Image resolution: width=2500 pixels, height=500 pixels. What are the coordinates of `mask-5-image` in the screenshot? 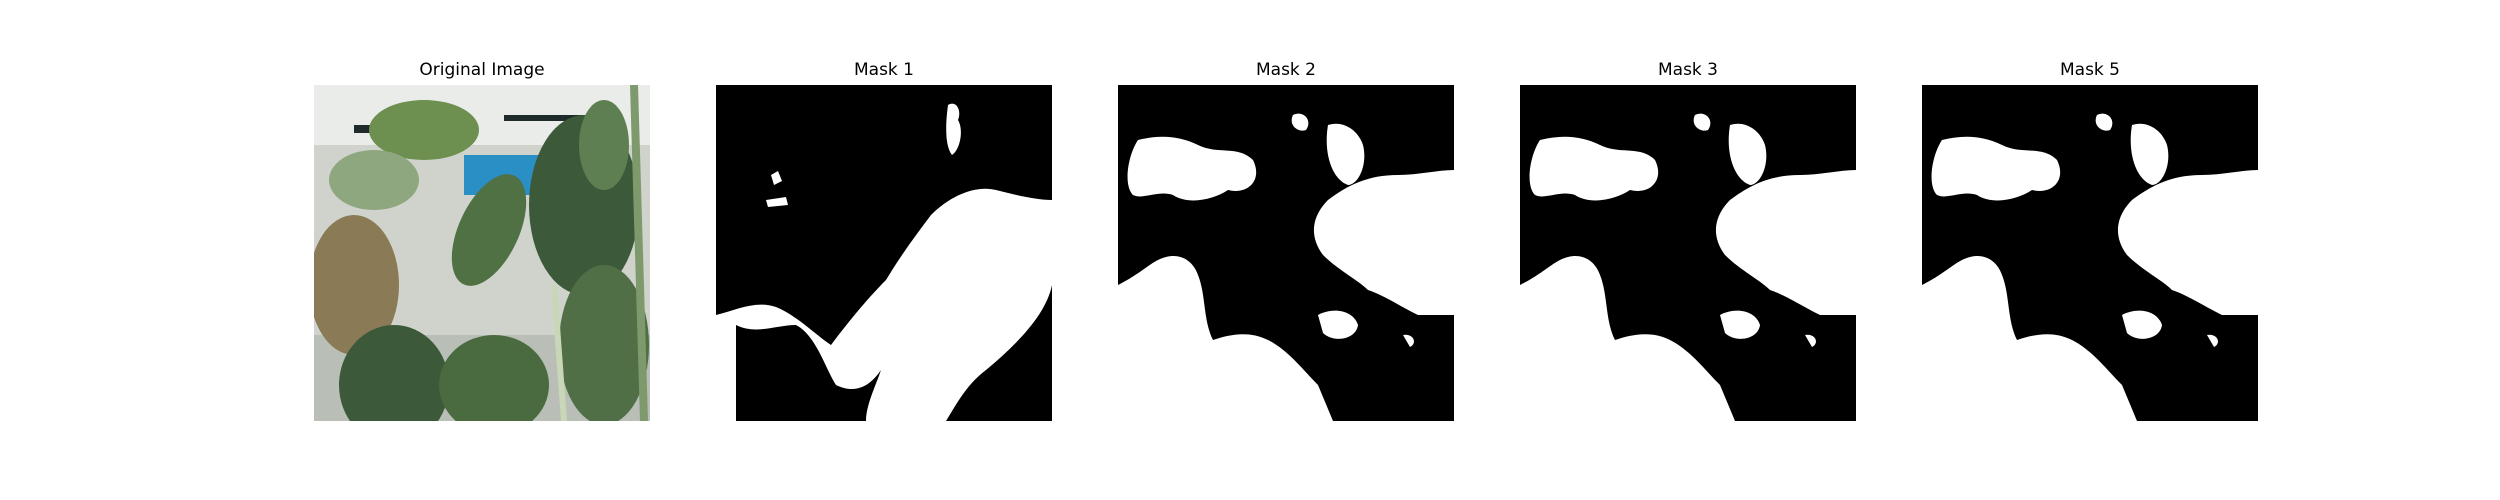 It's located at (2090, 253).